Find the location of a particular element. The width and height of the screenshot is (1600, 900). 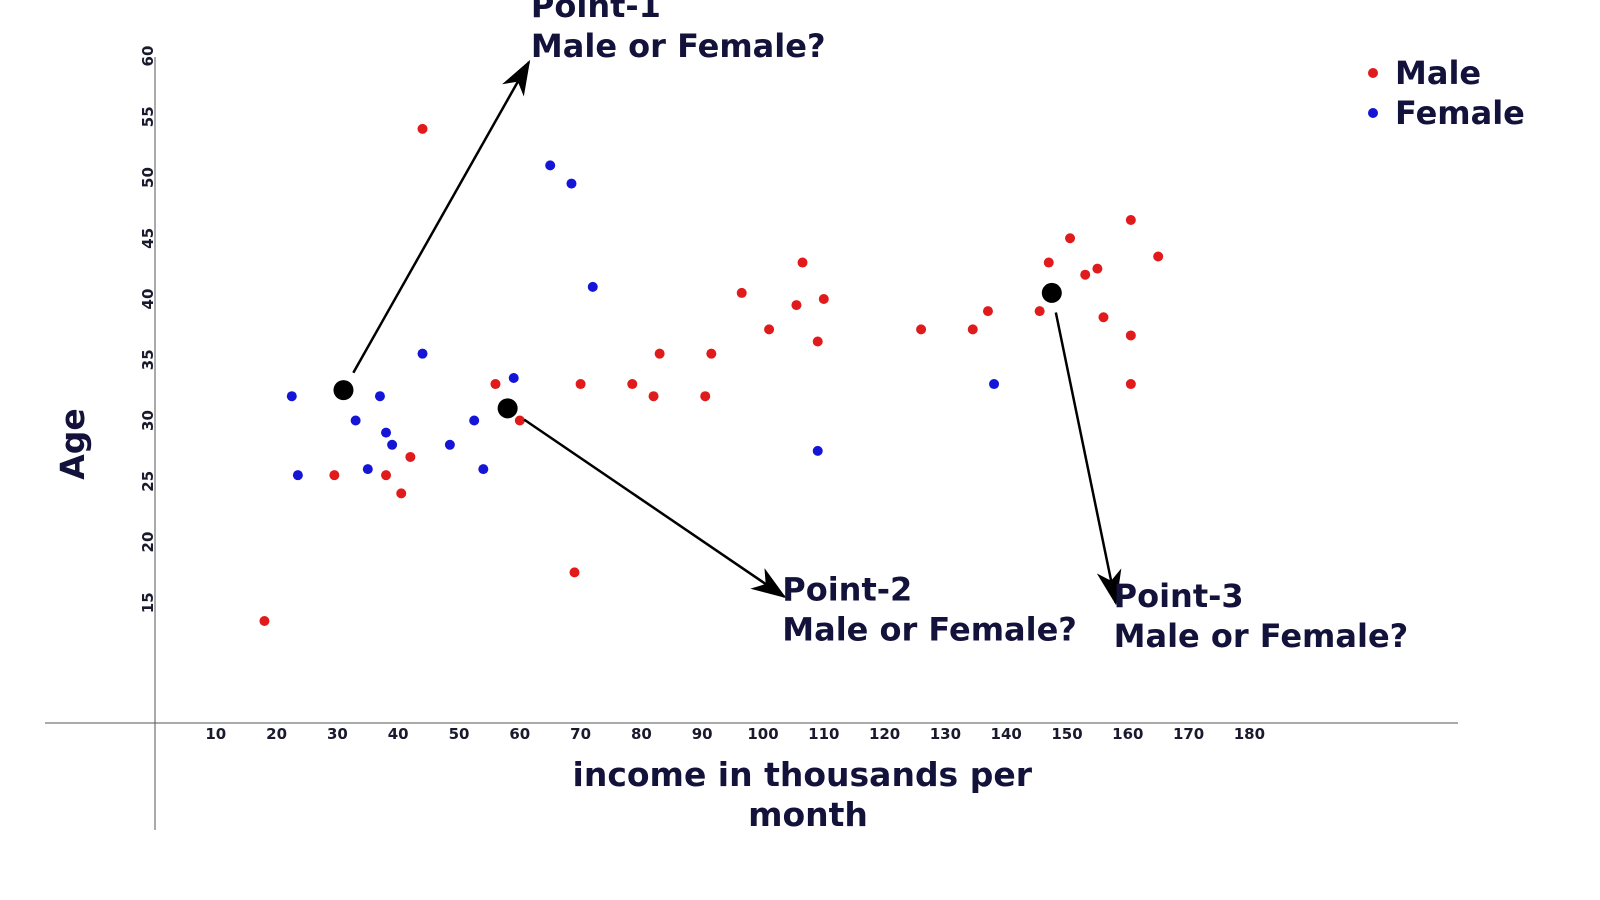

point-1-annotation: Point-1 Male or Female? is located at coordinates (678, 32).